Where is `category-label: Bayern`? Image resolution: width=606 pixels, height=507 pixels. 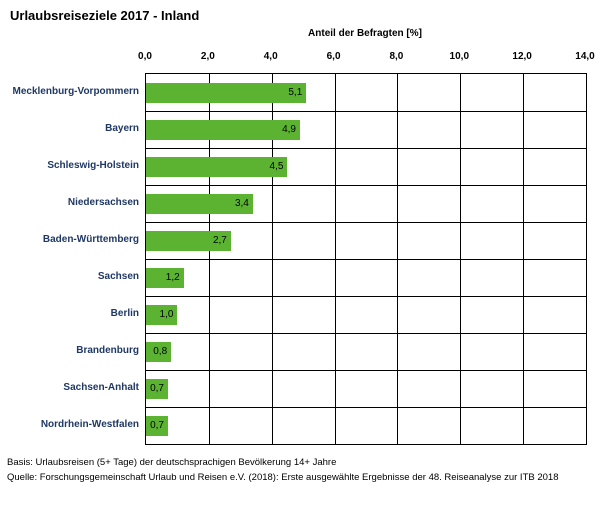
category-label: Bayern is located at coordinates (122, 128).